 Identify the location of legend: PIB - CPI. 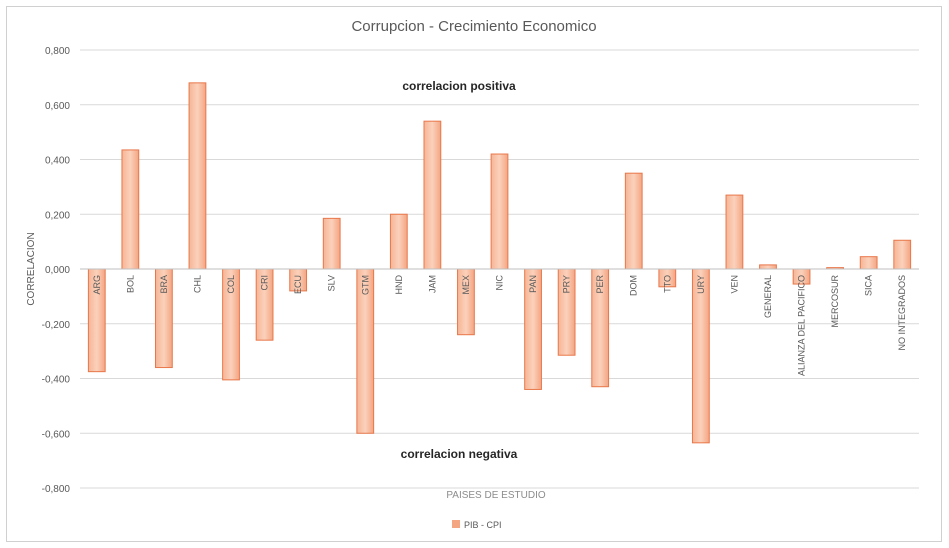
(477, 525).